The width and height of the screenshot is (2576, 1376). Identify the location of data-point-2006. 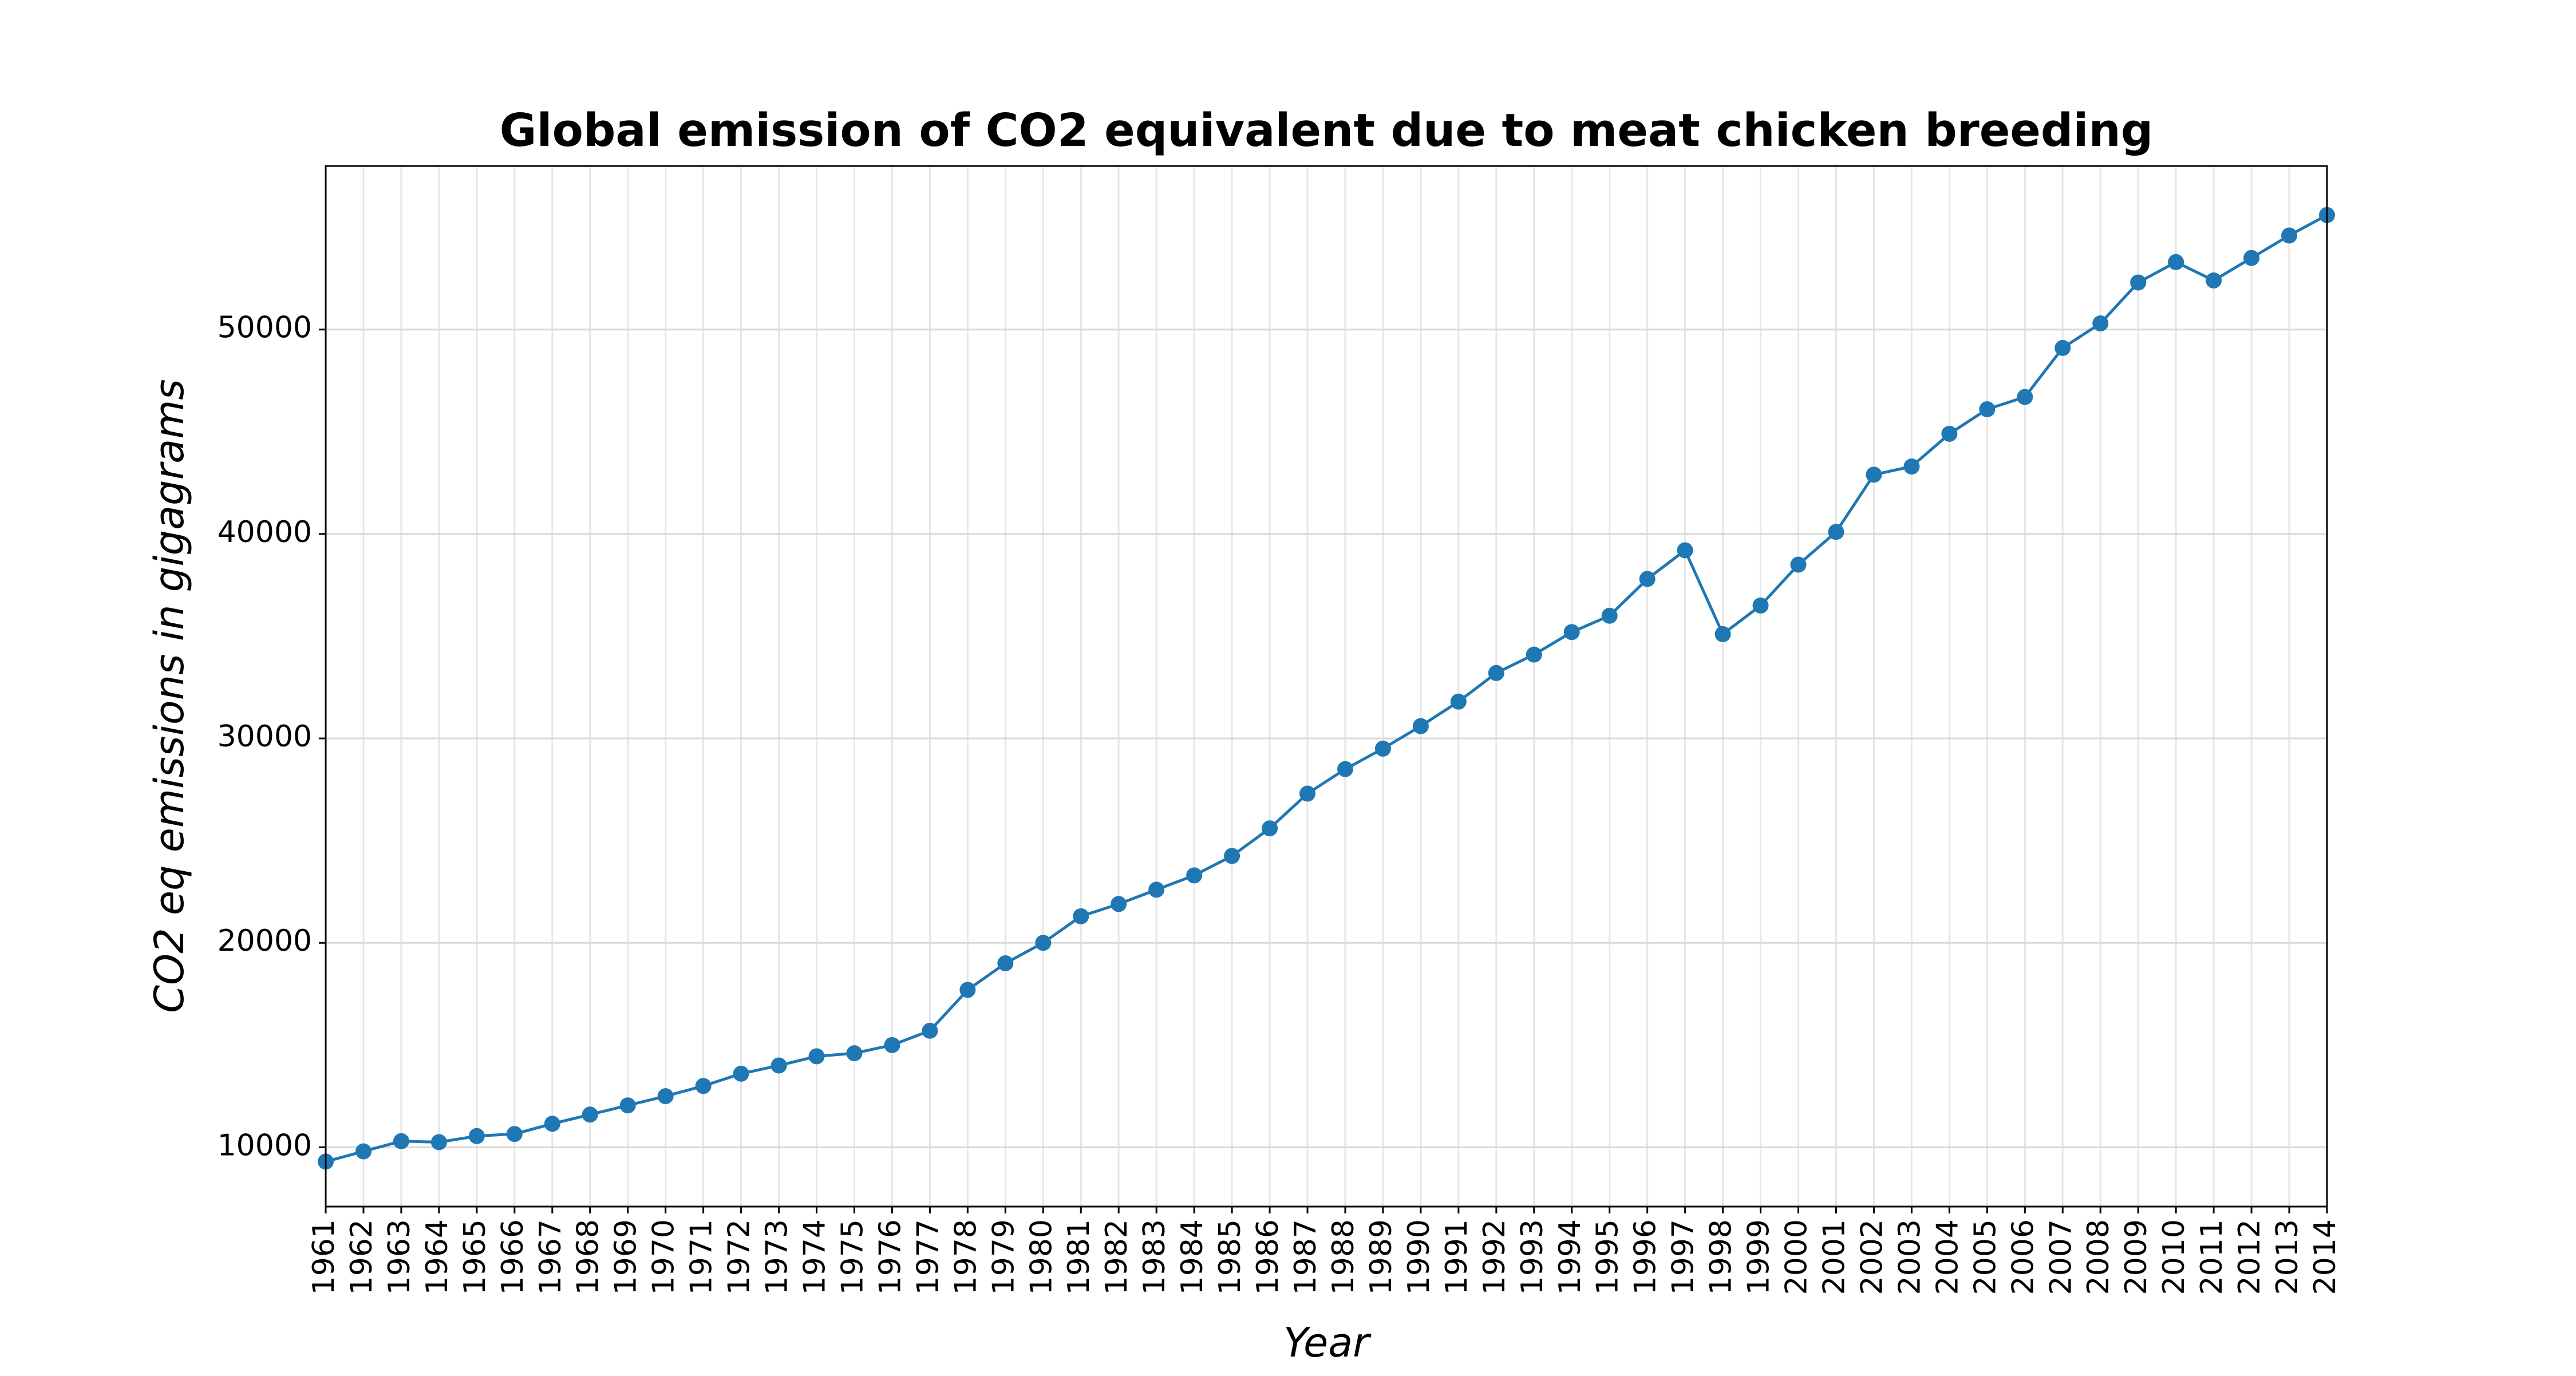
(2025, 397).